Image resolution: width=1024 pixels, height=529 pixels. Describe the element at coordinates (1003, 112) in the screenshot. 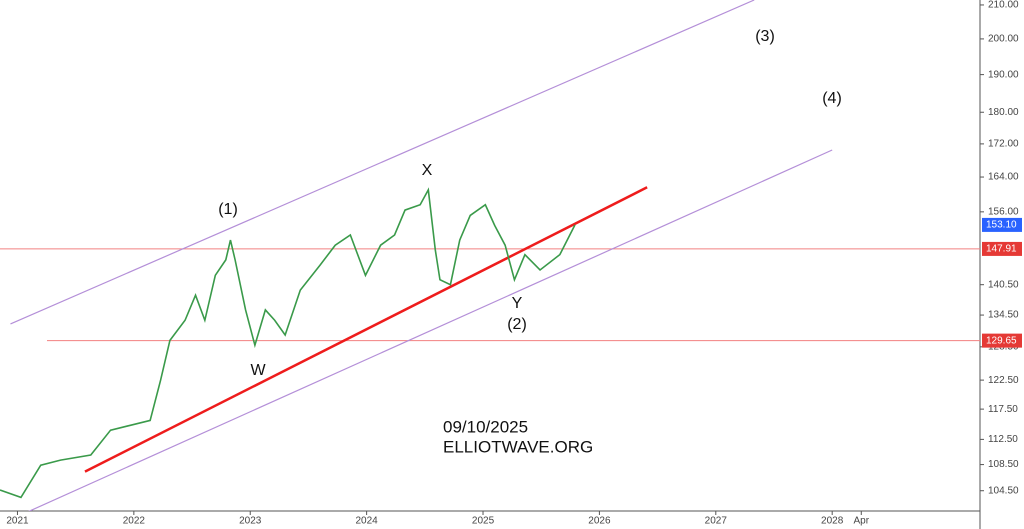

I see `y-tick-label: 180.00` at that location.